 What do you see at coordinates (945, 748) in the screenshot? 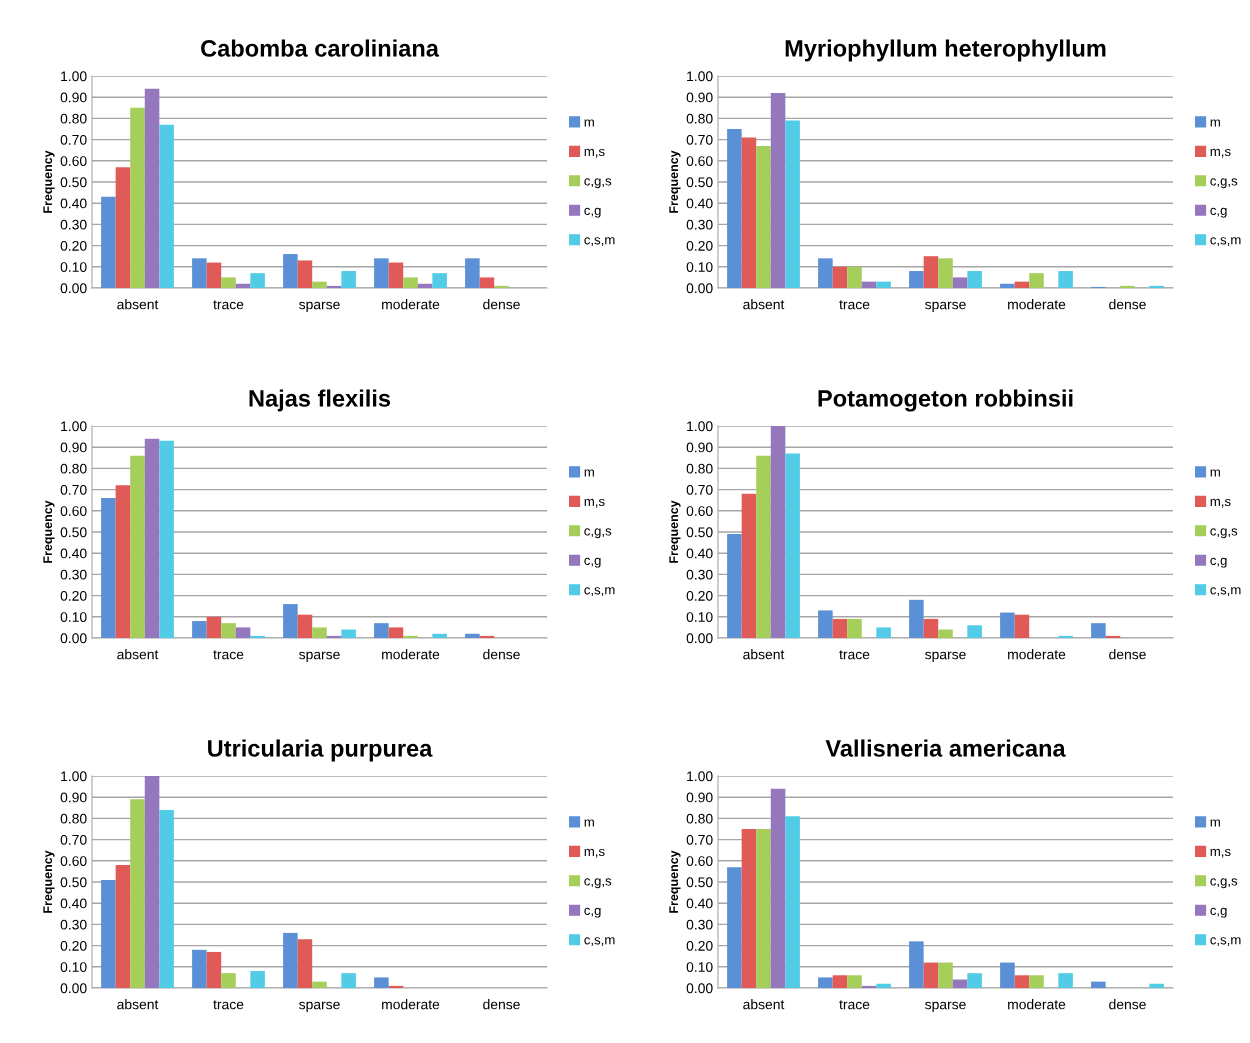
I see `chart-title: Vallisneria americana` at bounding box center [945, 748].